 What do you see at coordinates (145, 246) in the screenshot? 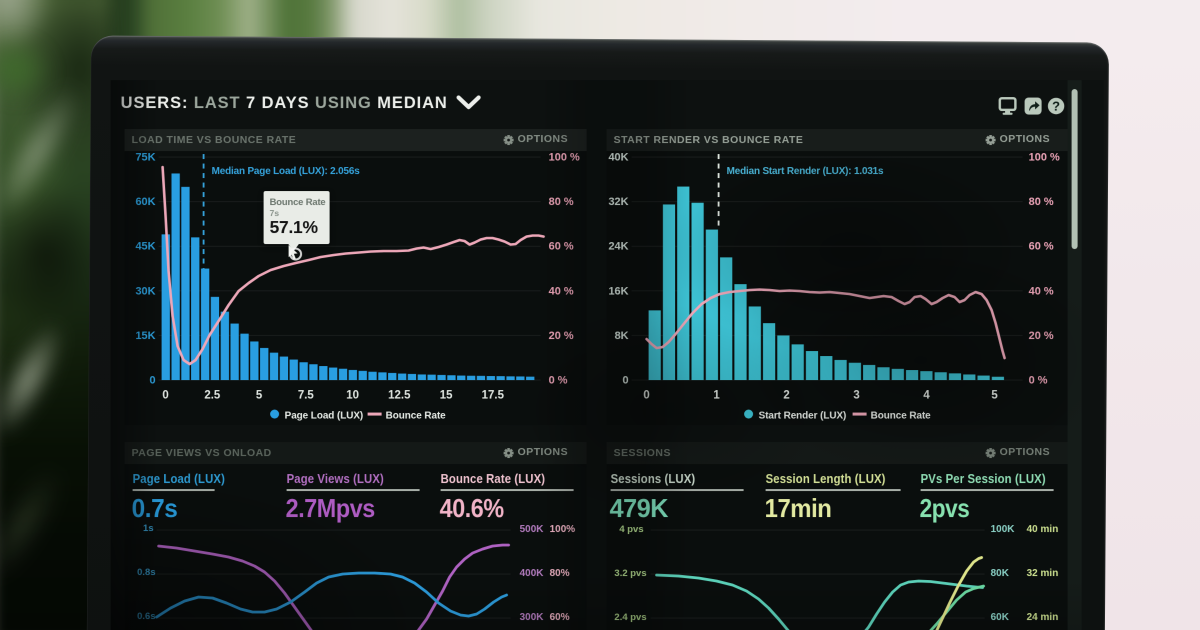
I see `svg-text: 45K` at bounding box center [145, 246].